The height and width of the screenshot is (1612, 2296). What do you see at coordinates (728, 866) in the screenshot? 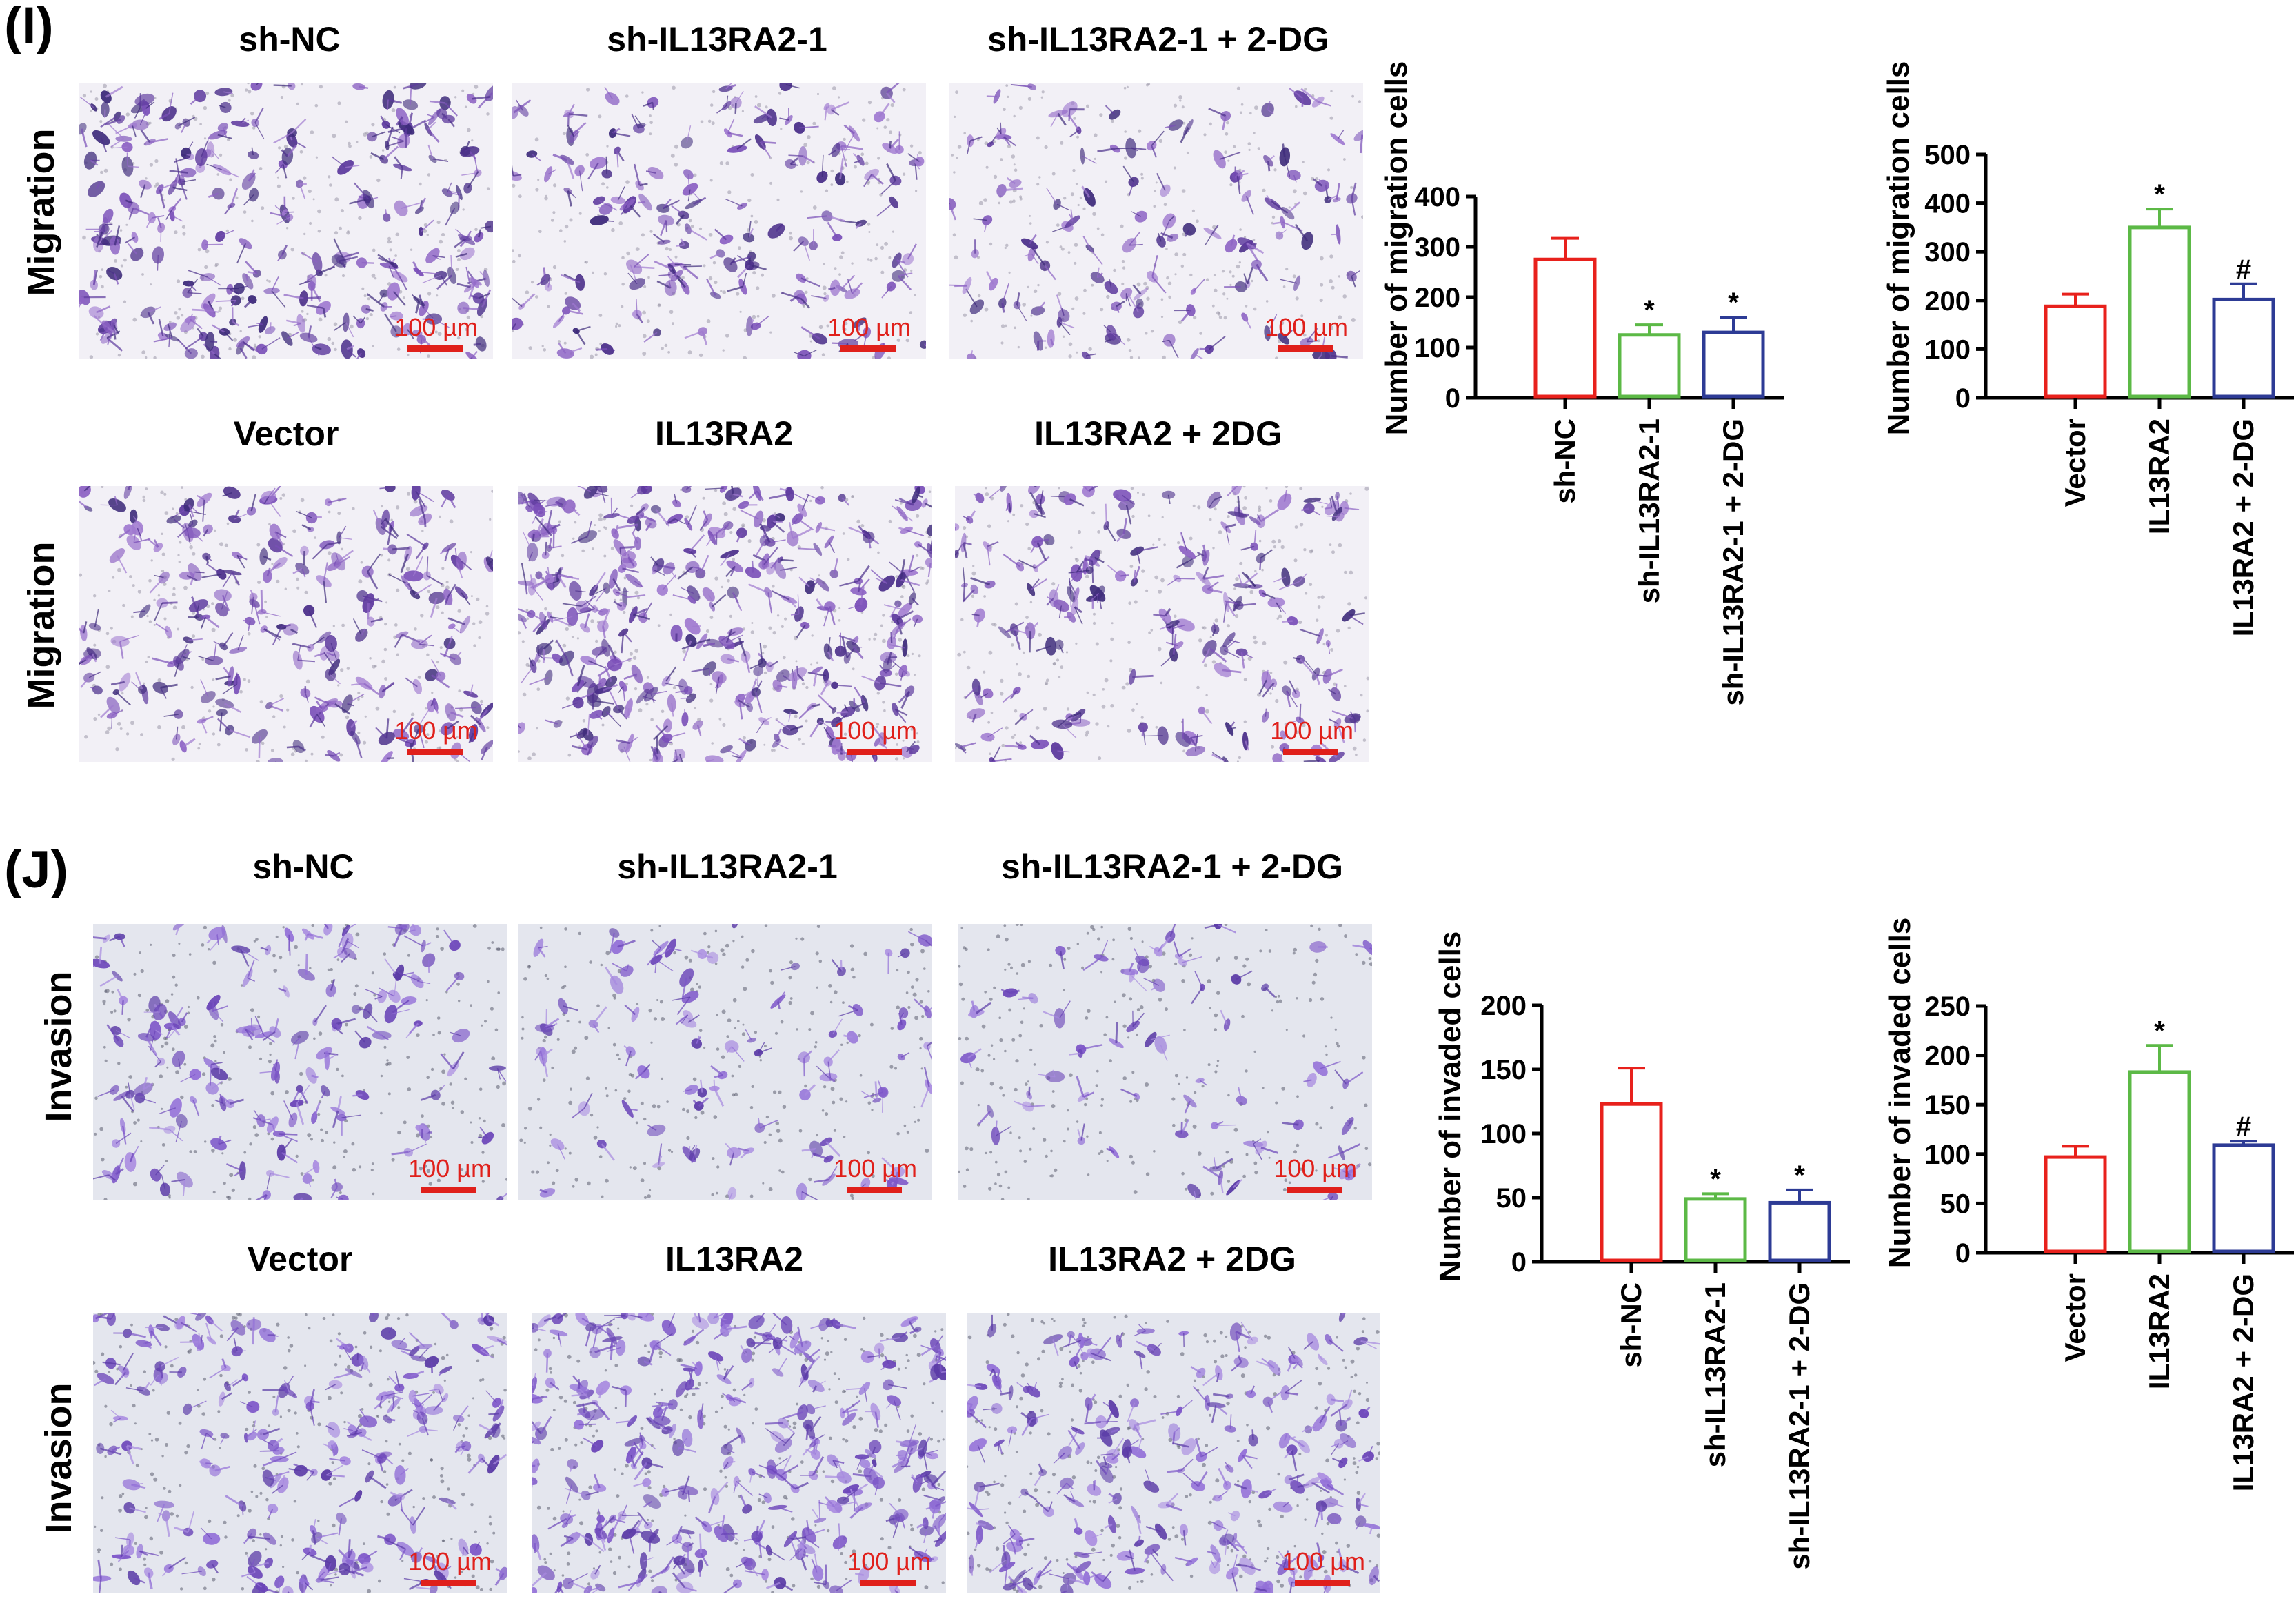
I see `title-j-sh-il13ra2-1: sh-IL13RA2-1` at bounding box center [728, 866].